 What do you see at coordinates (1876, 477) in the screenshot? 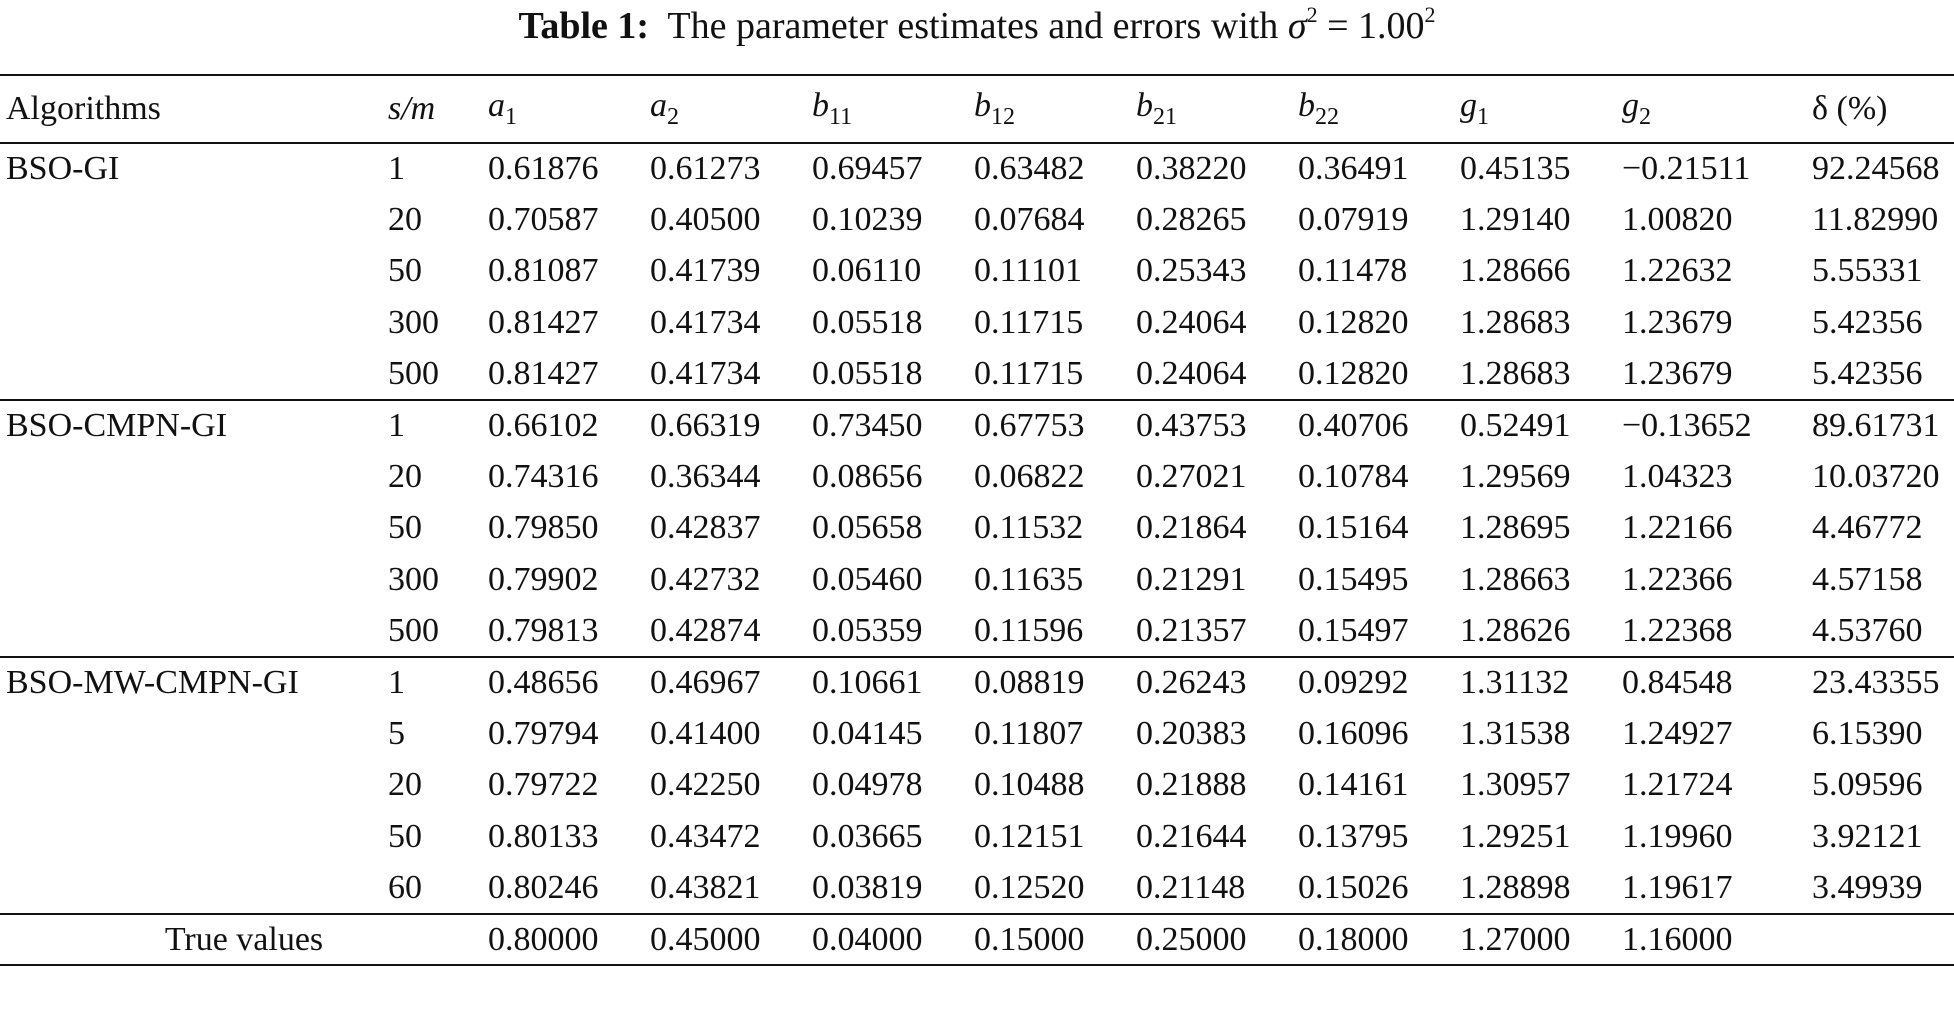
I see `delta-cell: 10.03720` at bounding box center [1876, 477].